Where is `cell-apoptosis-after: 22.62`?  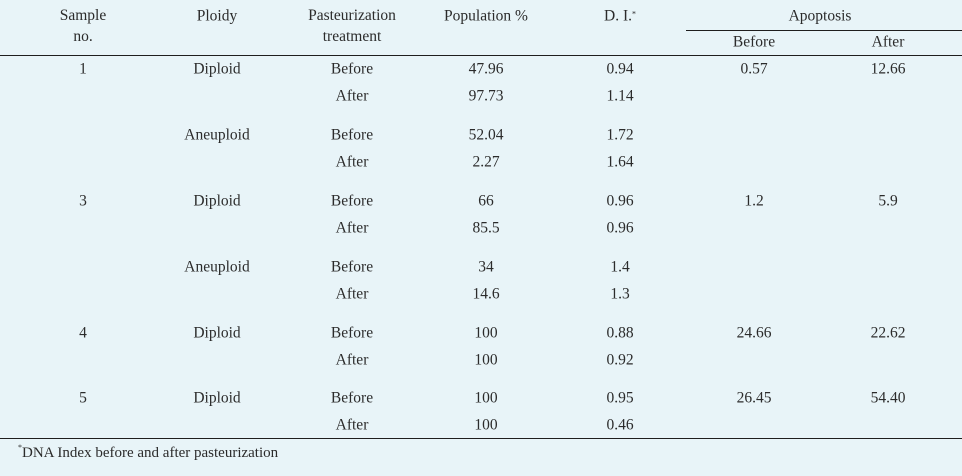 cell-apoptosis-after: 22.62 is located at coordinates (888, 333).